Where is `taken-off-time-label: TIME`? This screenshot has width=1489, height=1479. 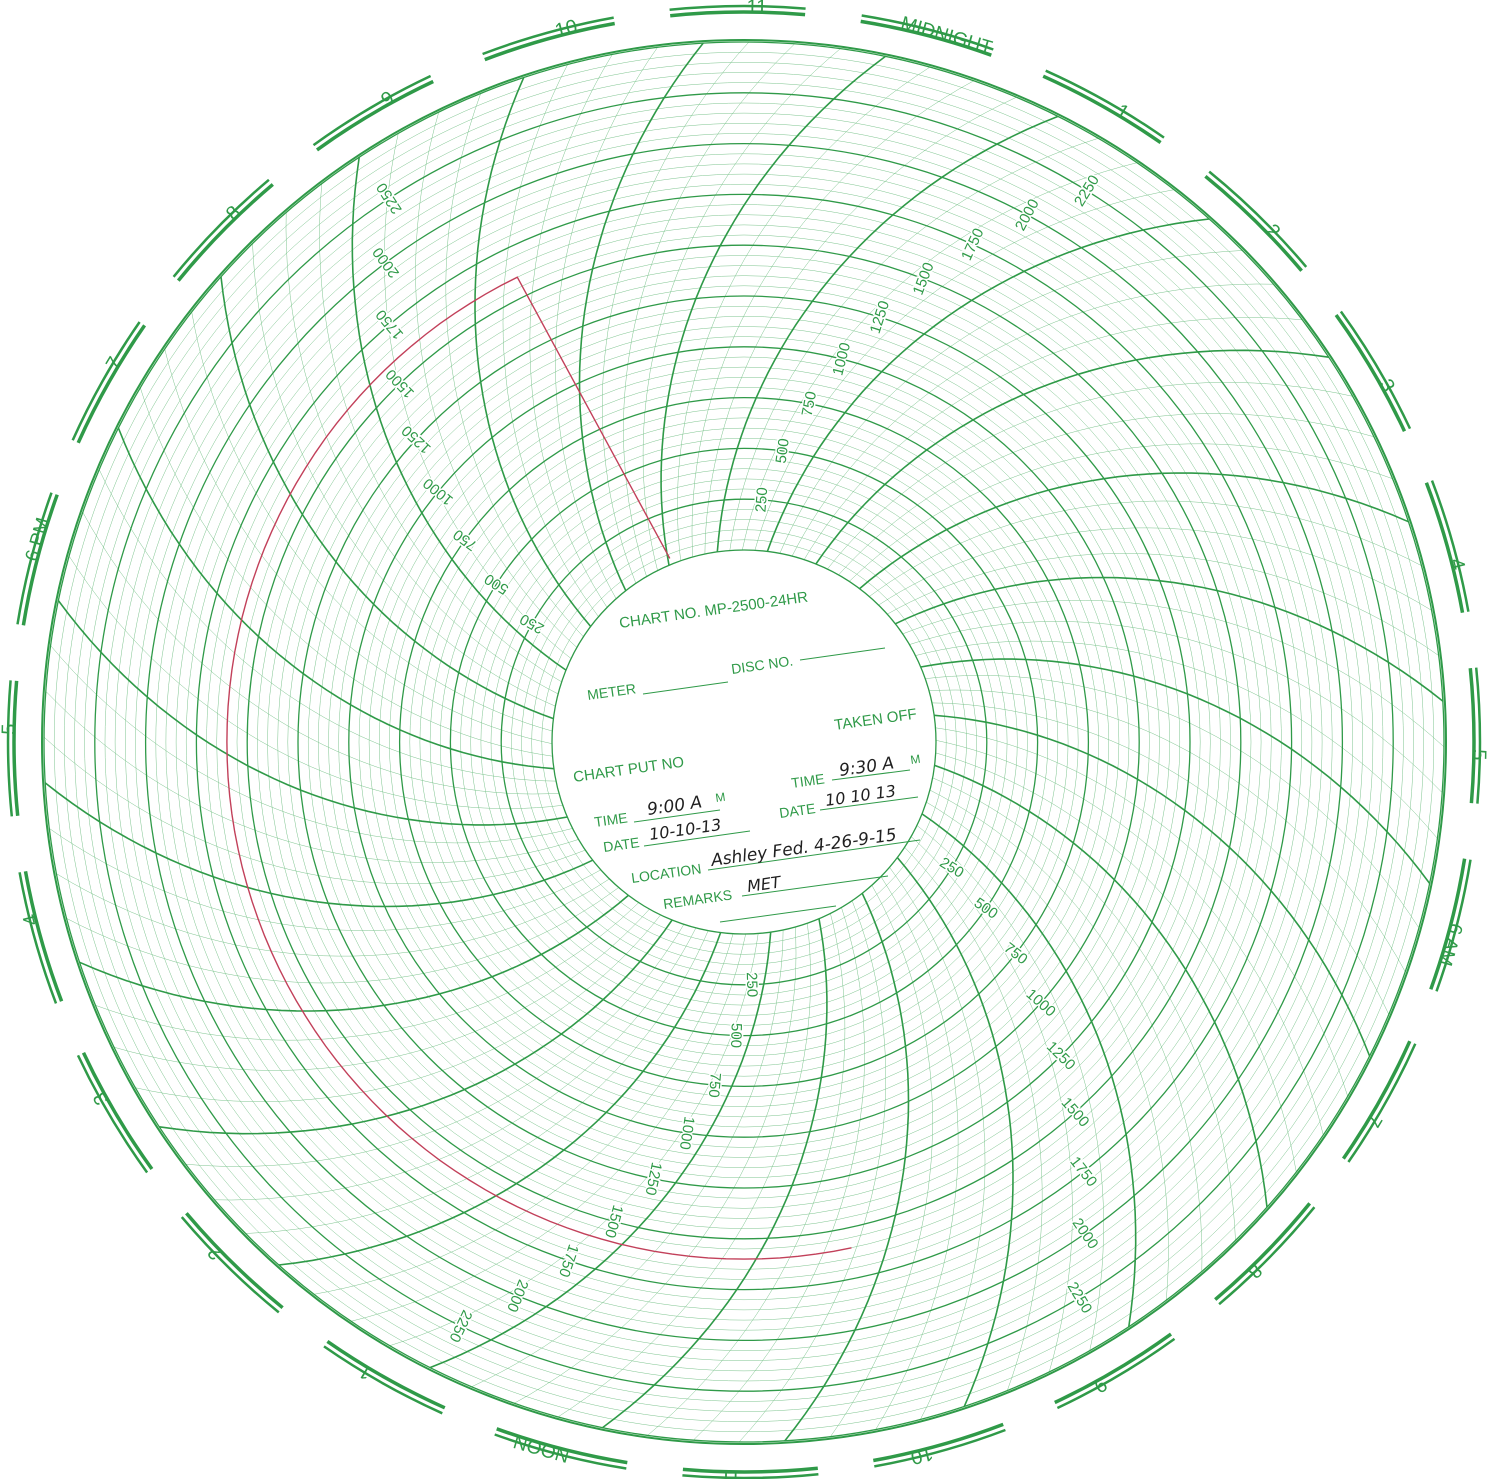 taken-off-time-label: TIME is located at coordinates (807, 780).